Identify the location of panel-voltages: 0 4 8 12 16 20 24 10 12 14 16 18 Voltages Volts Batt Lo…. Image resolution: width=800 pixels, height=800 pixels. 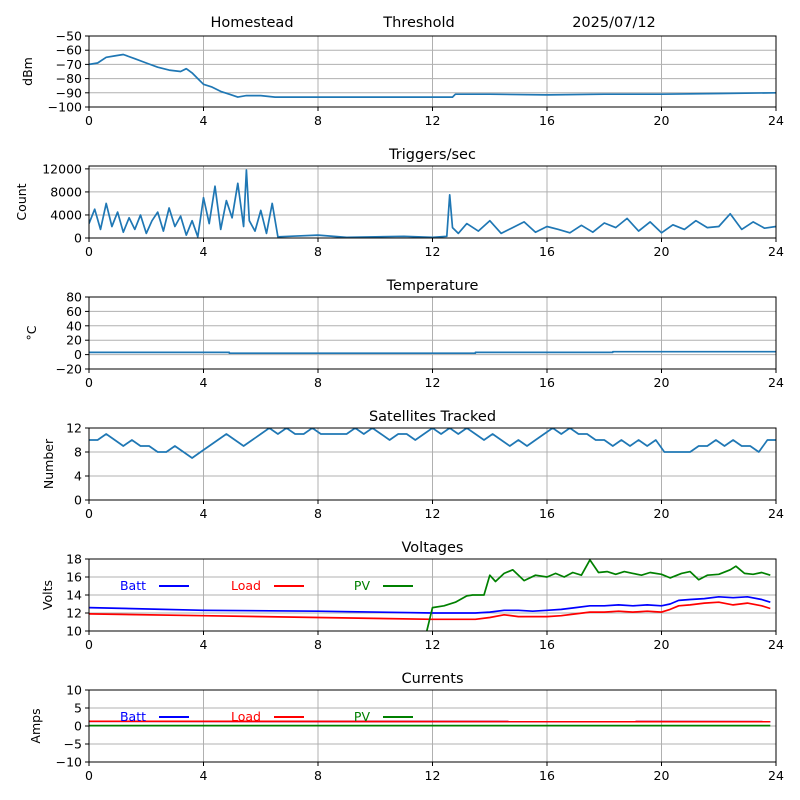
(412, 596).